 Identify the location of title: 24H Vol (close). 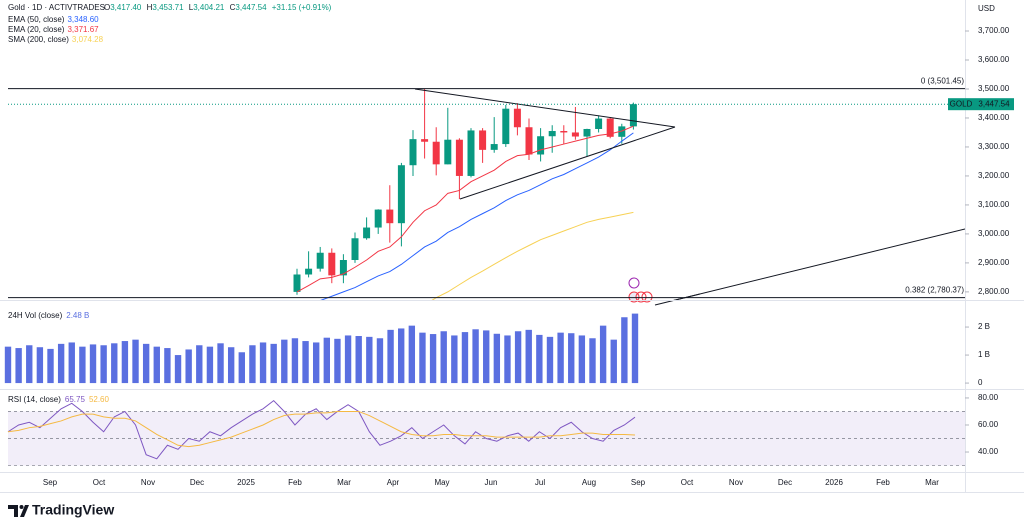
(35, 315).